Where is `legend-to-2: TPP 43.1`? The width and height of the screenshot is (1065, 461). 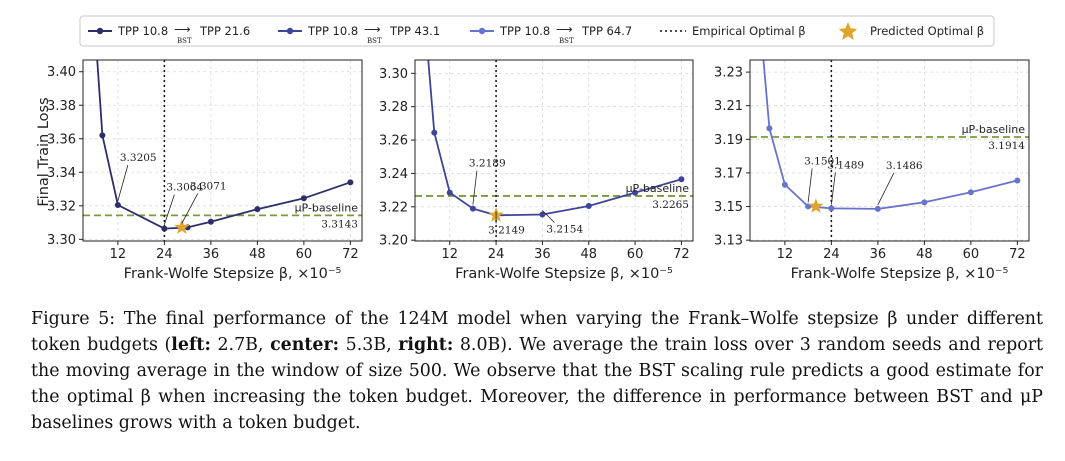
legend-to-2: TPP 43.1 is located at coordinates (414, 31).